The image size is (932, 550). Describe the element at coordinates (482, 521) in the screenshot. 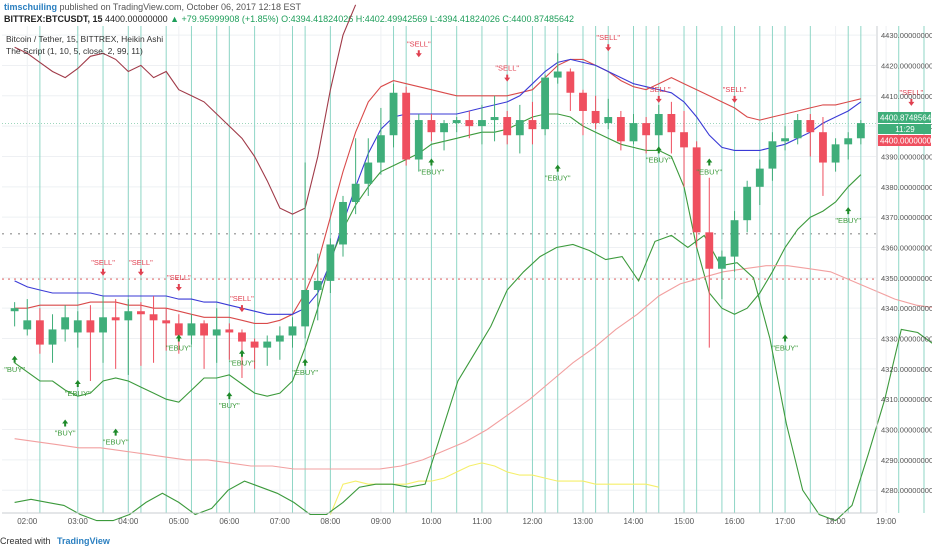

I see `x-tick-label: 11:00` at that location.